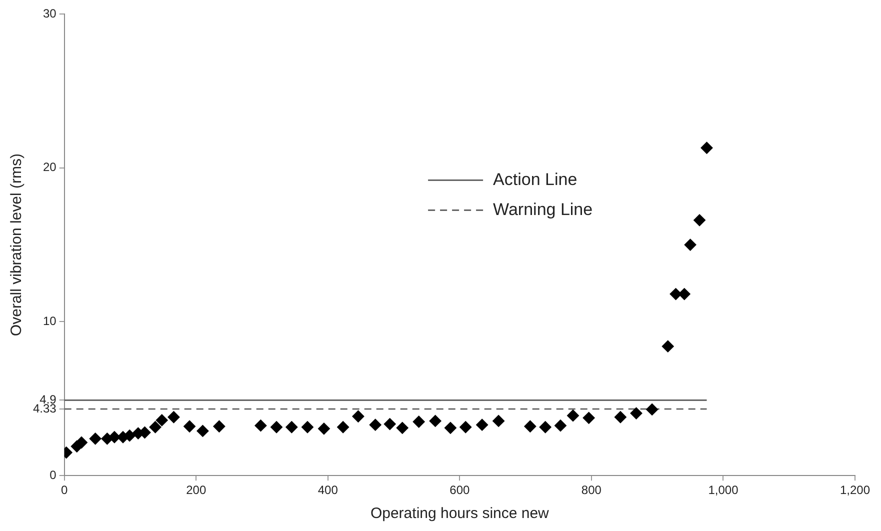  I want to click on legend-label: Action Line, so click(535, 179).